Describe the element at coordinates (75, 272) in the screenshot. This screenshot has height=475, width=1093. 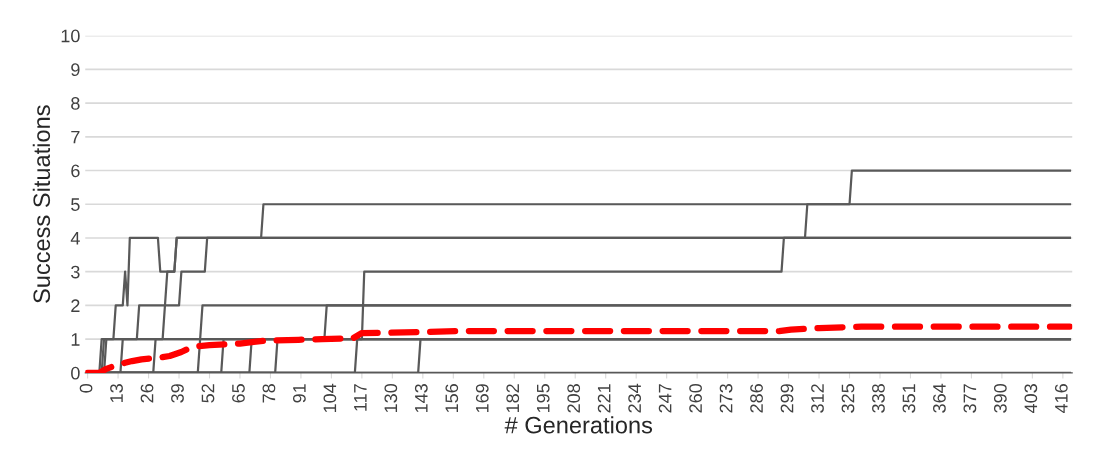
I see `y-tick-label: 3` at that location.